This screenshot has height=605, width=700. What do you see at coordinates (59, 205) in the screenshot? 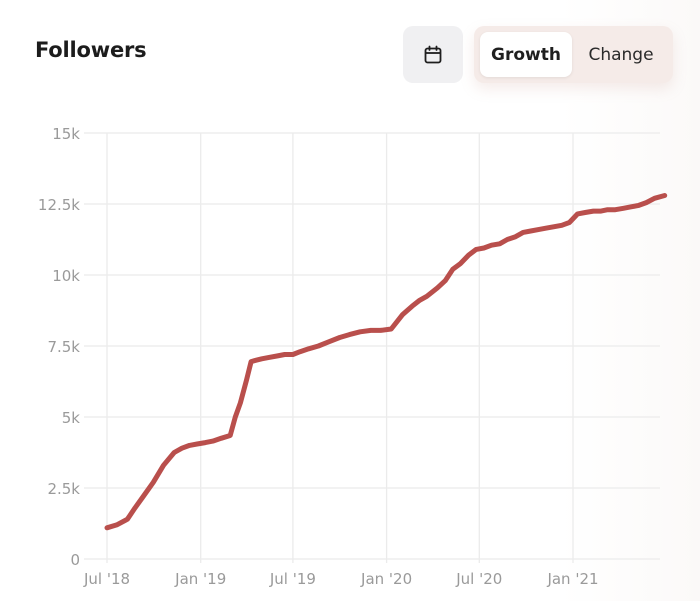
I see `y-tick-label: 12.5k` at bounding box center [59, 205].